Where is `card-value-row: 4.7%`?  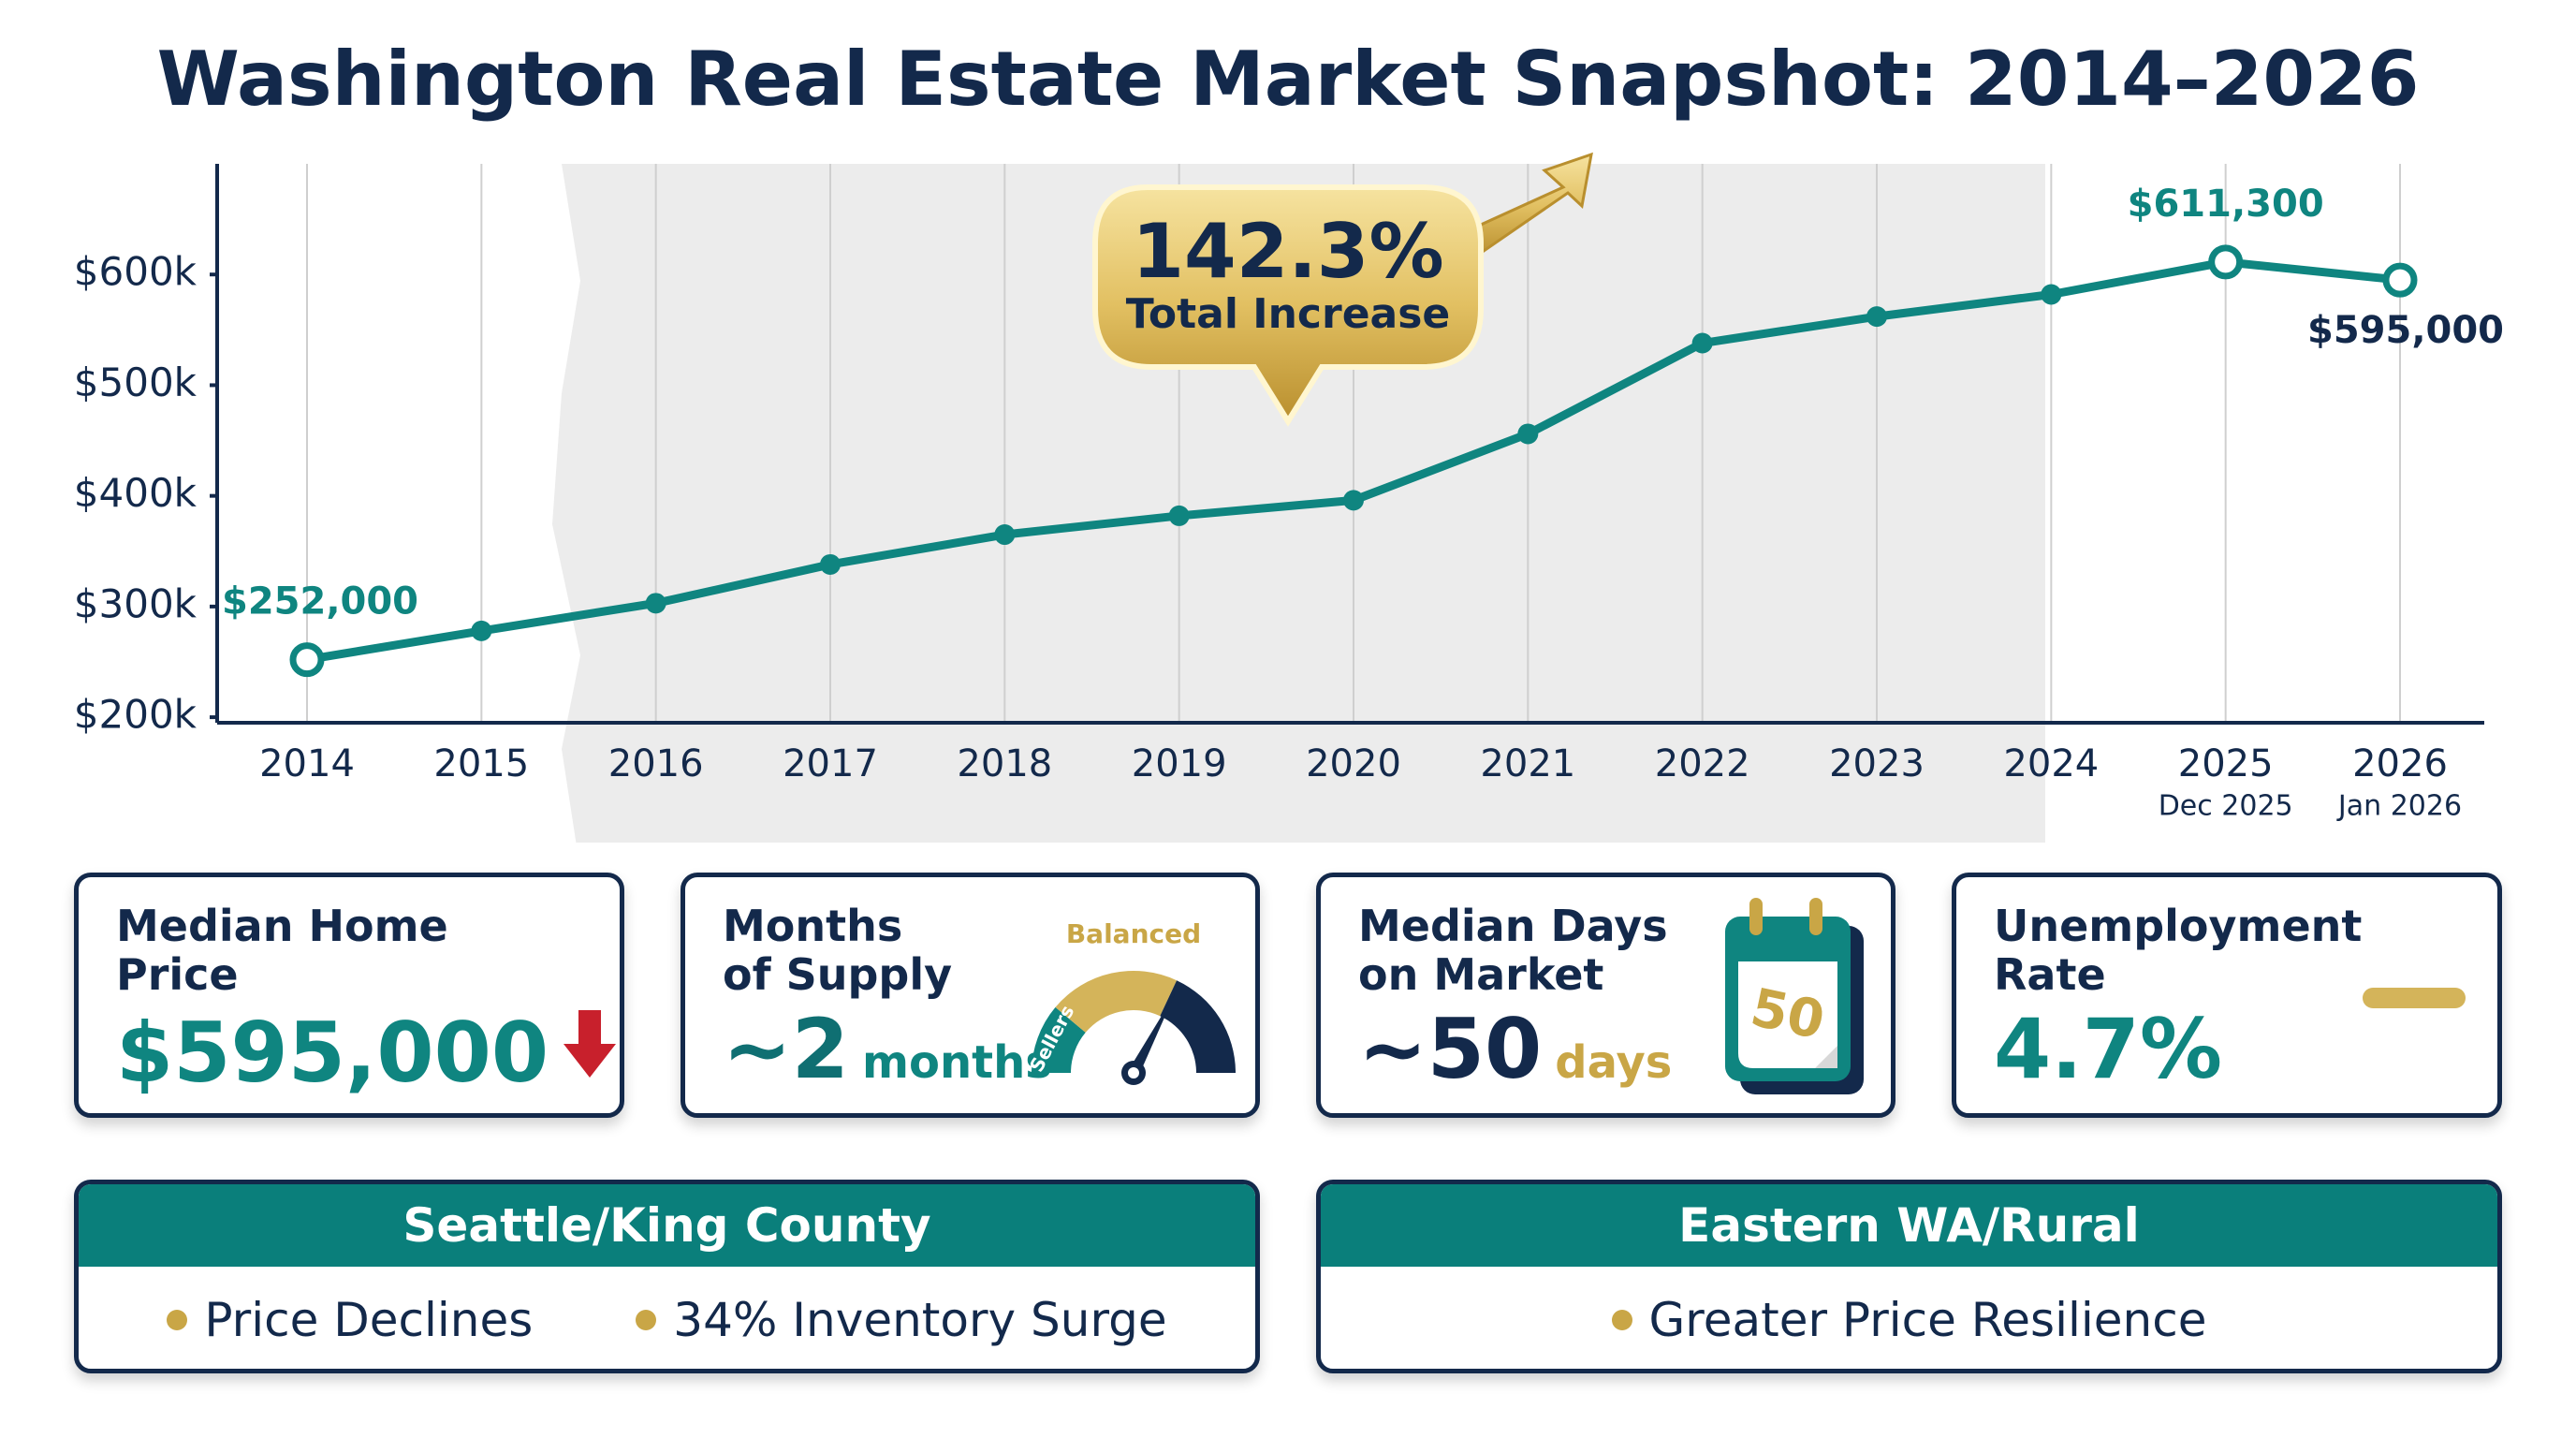
card-value-row: 4.7% is located at coordinates (2108, 1049).